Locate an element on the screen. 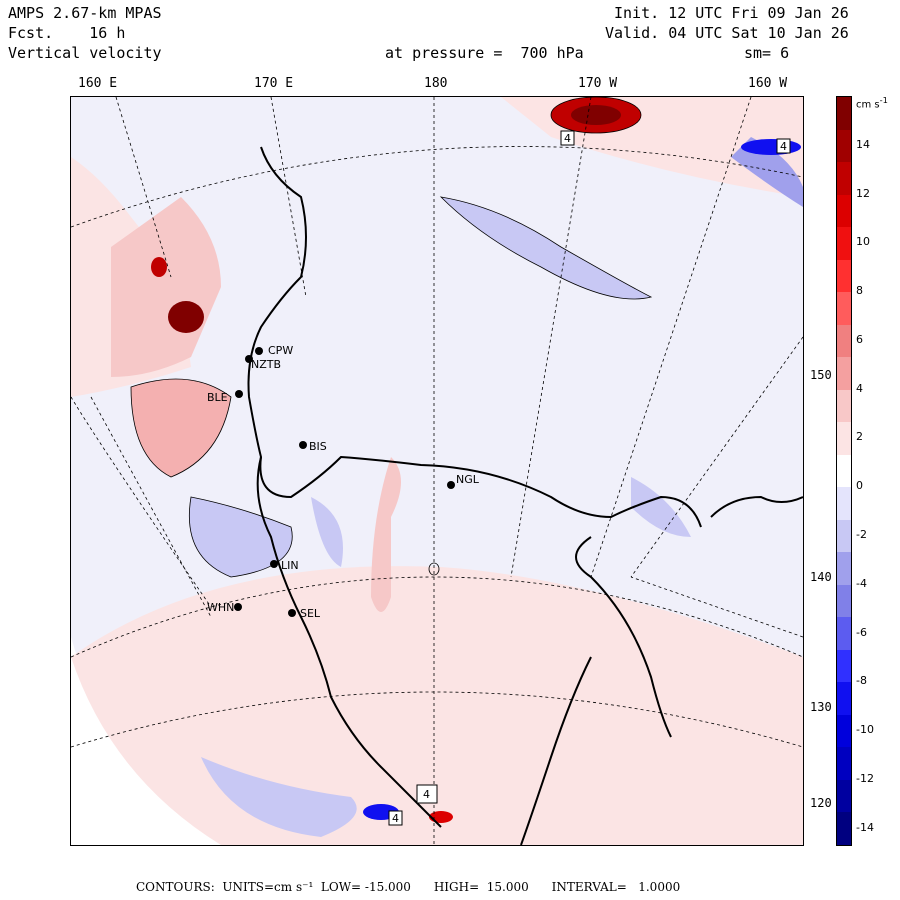 Image resolution: width=900 pixels, height=900 pixels. cb-label-8: 8 is located at coordinates (859, 291).